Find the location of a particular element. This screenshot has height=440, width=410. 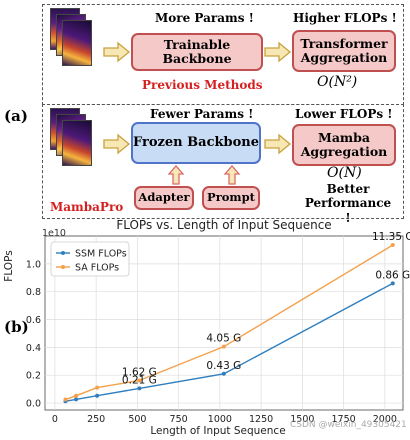

ssm-data-label: 0.21 G is located at coordinates (139, 380).